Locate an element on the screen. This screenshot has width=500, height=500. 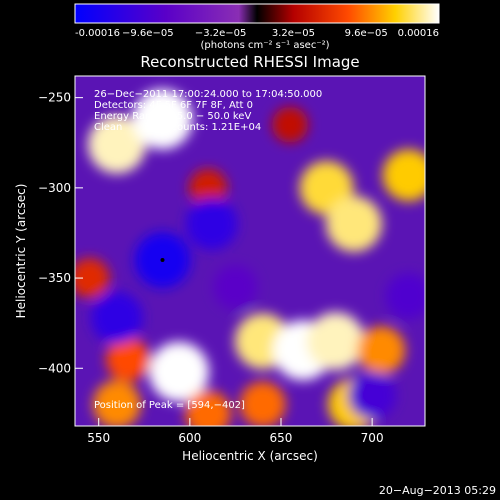
overlay-time-range: 26−Dec−2011 17:00:24.000 to 17:04:50.000 is located at coordinates (208, 94).